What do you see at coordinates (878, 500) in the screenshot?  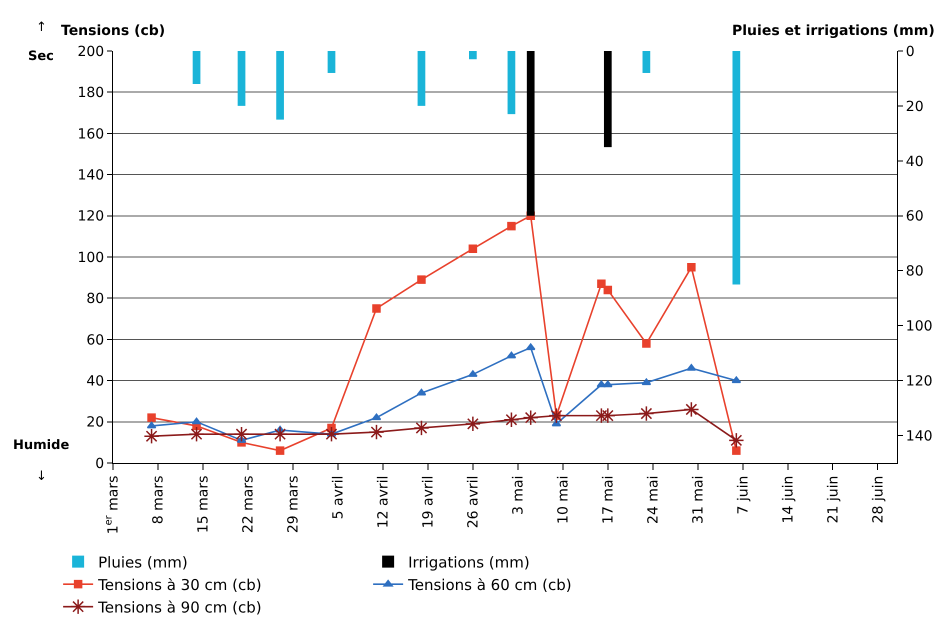 I see `x-tick-label: 28 juin` at bounding box center [878, 500].